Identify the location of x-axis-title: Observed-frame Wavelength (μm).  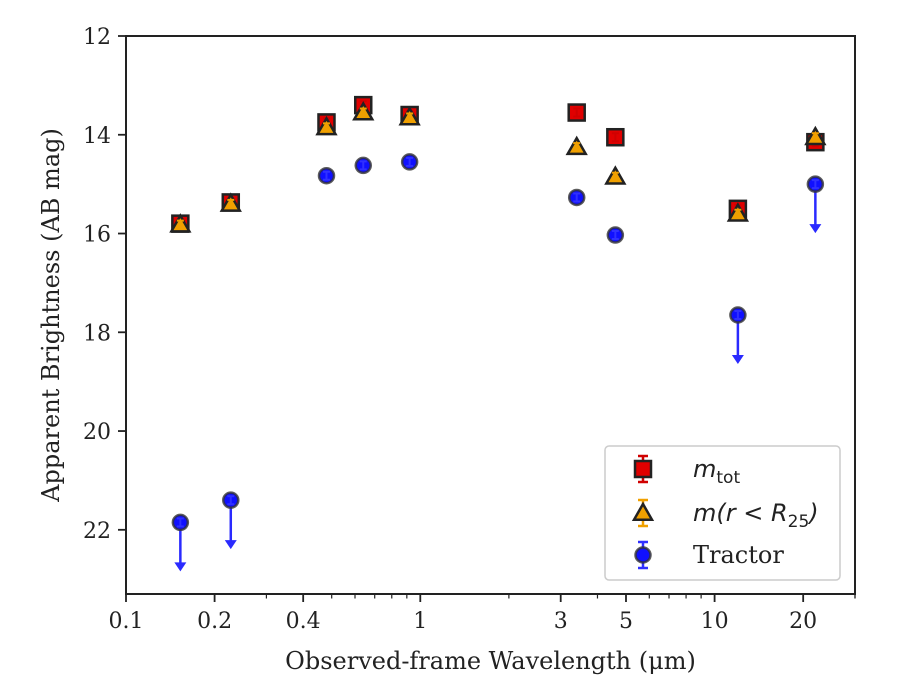
(490, 661).